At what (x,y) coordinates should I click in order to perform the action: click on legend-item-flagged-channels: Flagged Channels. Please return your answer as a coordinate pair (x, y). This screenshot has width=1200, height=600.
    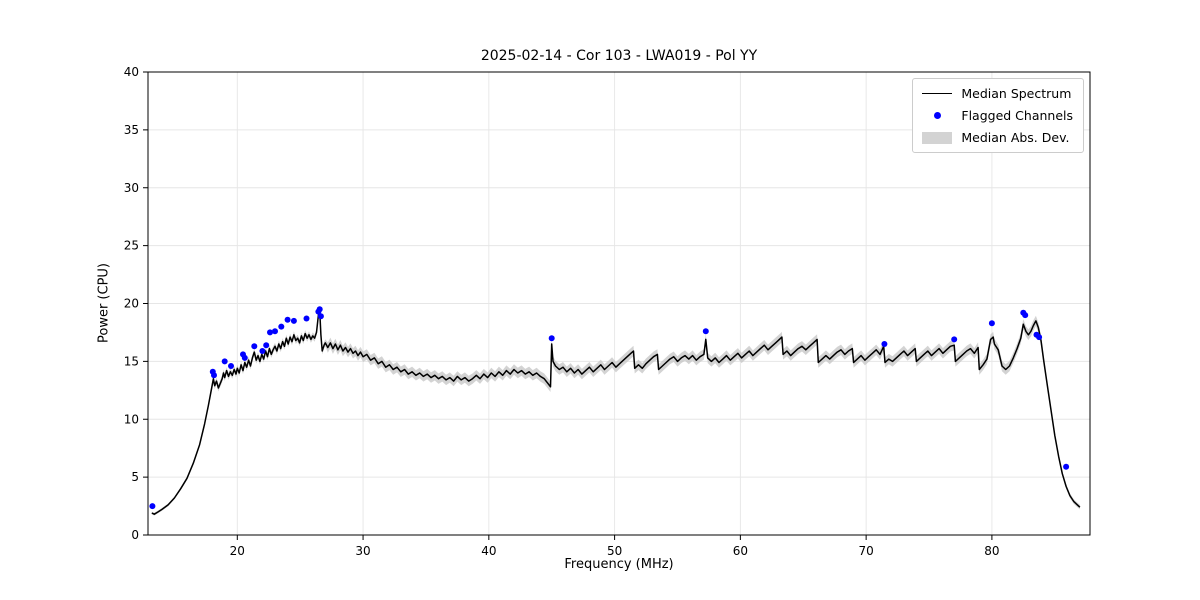
    Looking at the image, I should click on (997, 115).